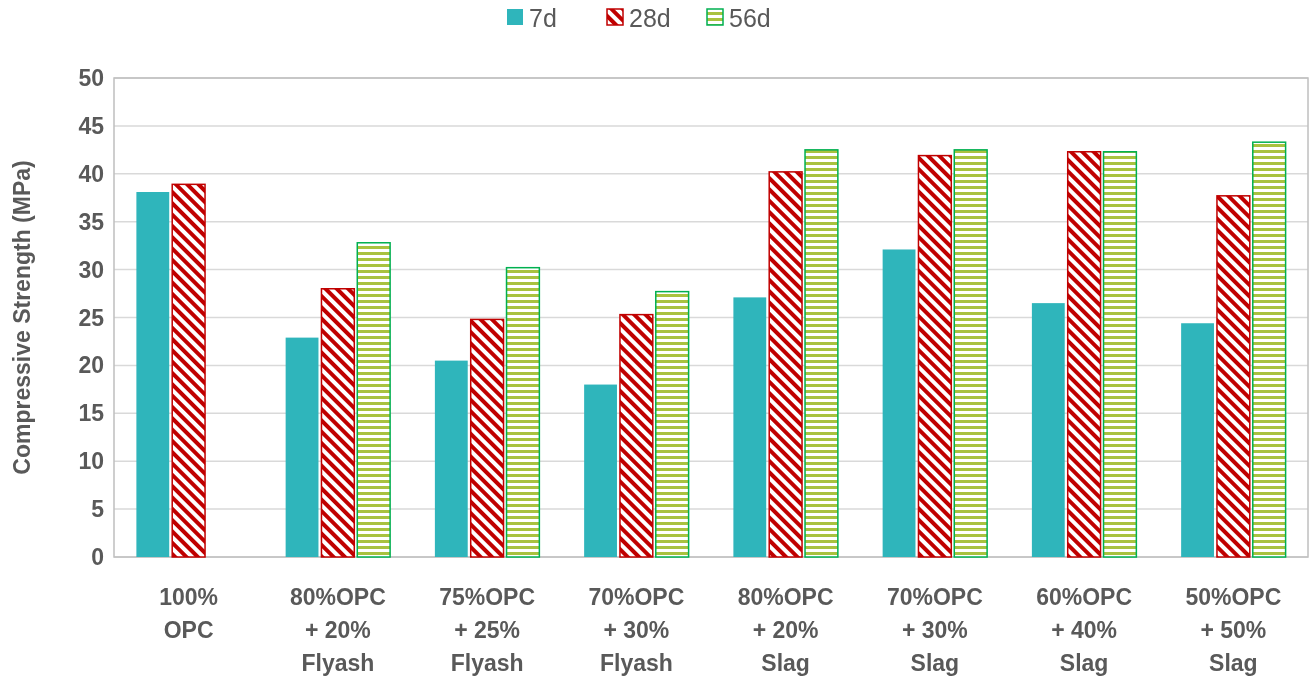 This screenshot has height=684, width=1314. What do you see at coordinates (785, 630) in the screenshot?
I see `x-tick-label: 80%OPC + 20% Slag` at bounding box center [785, 630].